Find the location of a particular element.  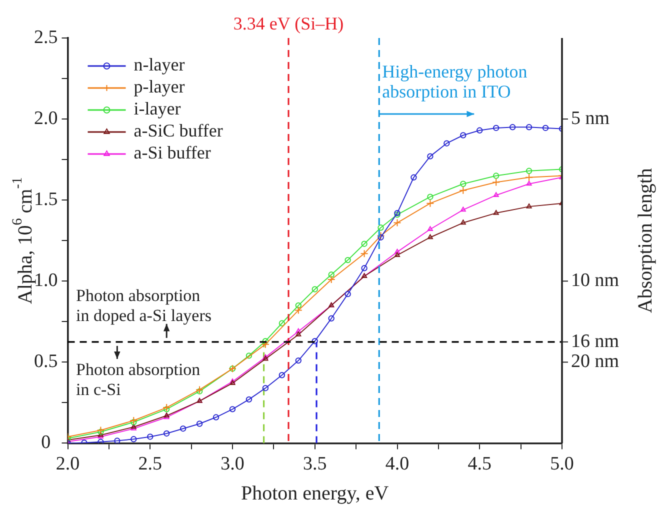

text: 20 nm is located at coordinates (595, 361).